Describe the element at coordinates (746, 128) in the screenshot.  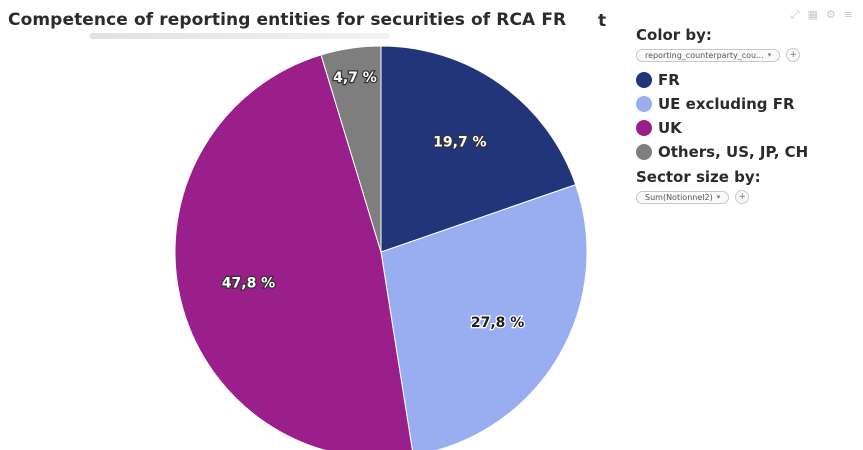
I see `legend-item: UK` at that location.